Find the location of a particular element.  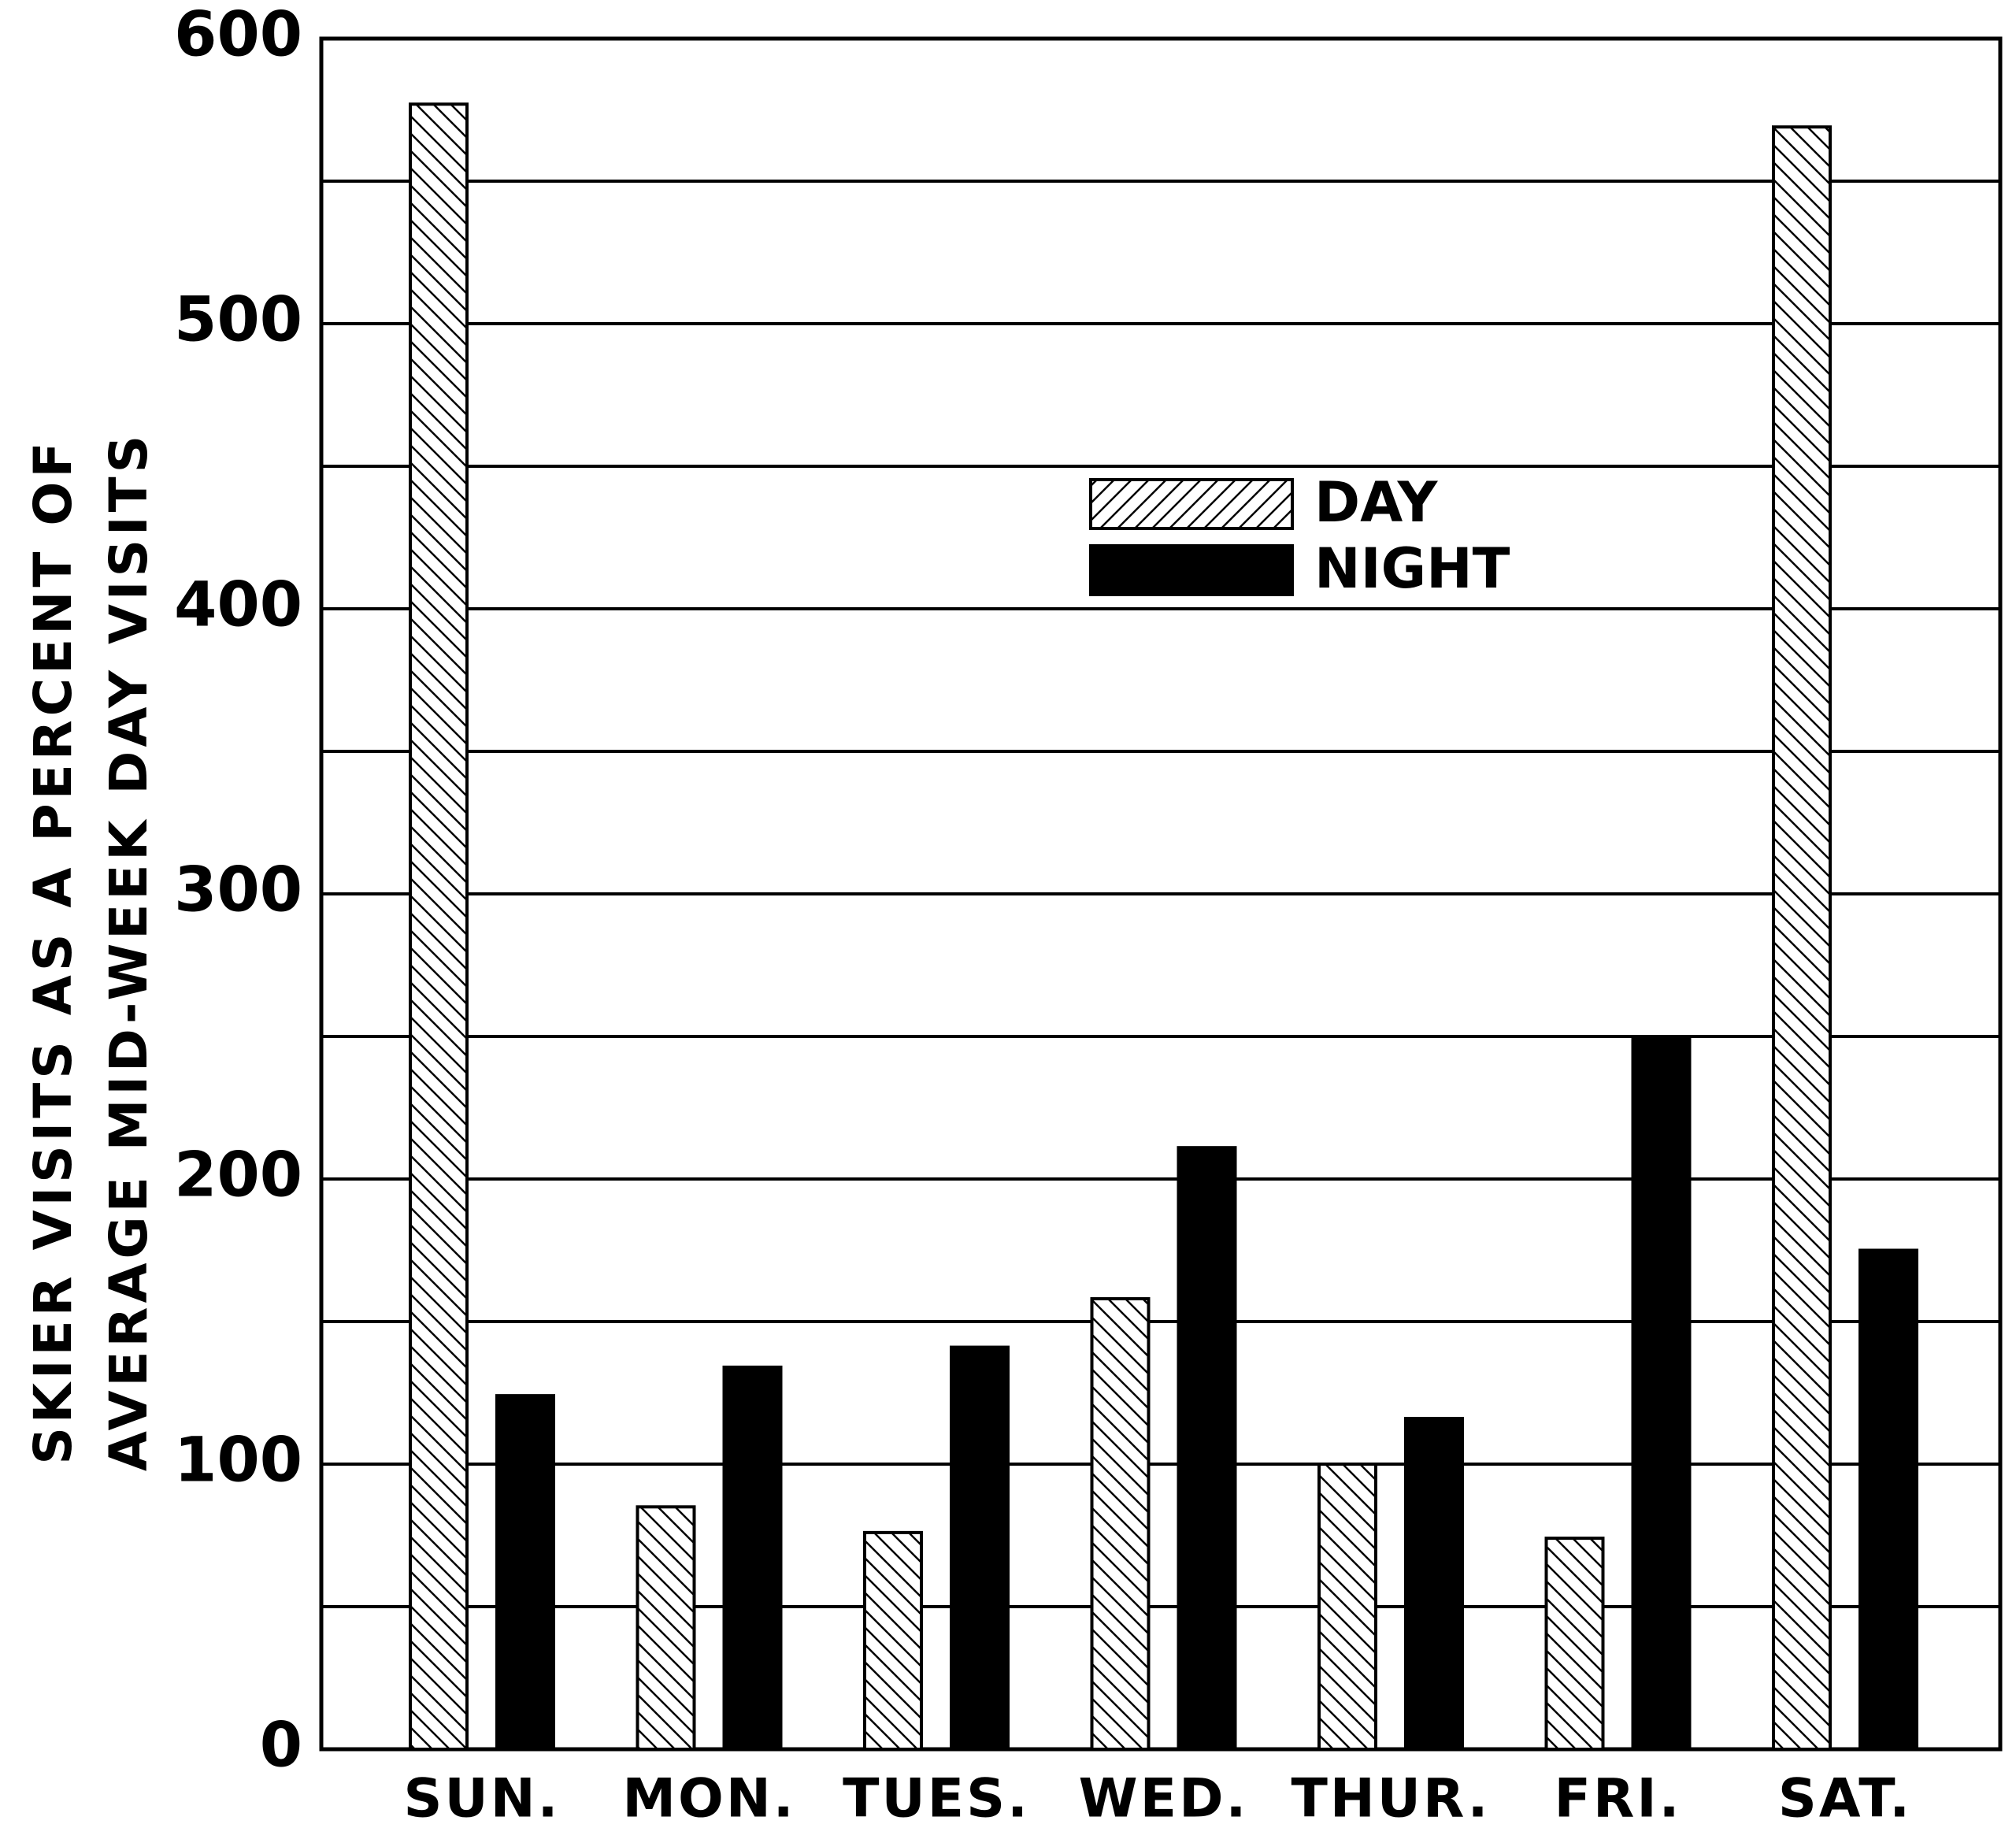

x-tick-label: SAT. is located at coordinates (1845, 1799).